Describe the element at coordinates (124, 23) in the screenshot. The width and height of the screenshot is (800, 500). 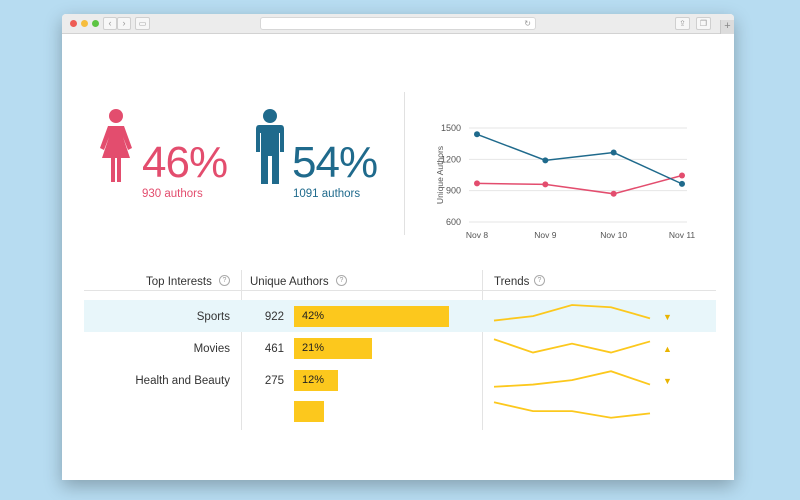
I see `forward-button: ›` at that location.